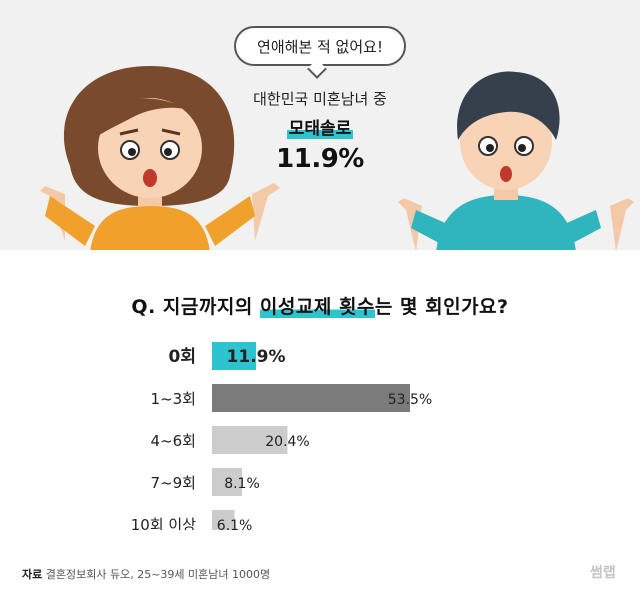  Describe the element at coordinates (32, 574) in the screenshot. I see `source-label: 자료` at that location.